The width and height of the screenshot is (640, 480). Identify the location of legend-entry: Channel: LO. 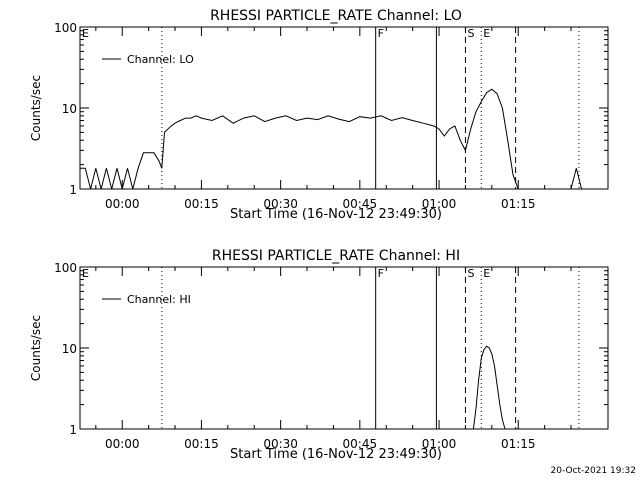
(160, 59).